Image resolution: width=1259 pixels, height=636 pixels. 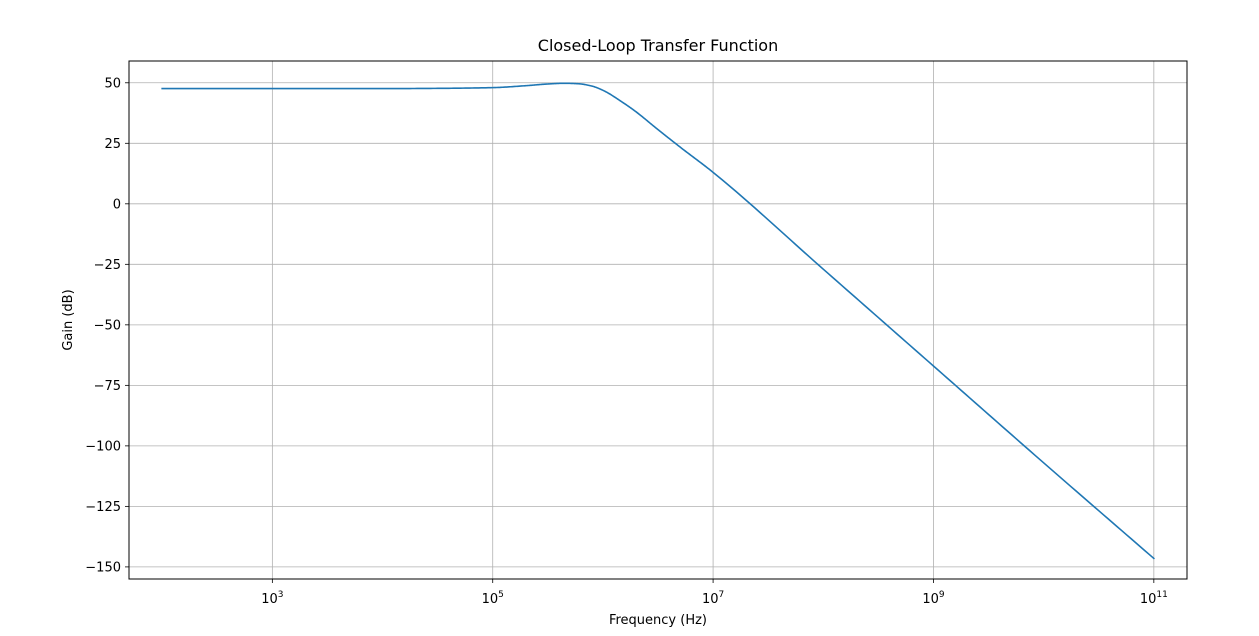 I want to click on x-tick-label: 10⁵, so click(x=493, y=598).